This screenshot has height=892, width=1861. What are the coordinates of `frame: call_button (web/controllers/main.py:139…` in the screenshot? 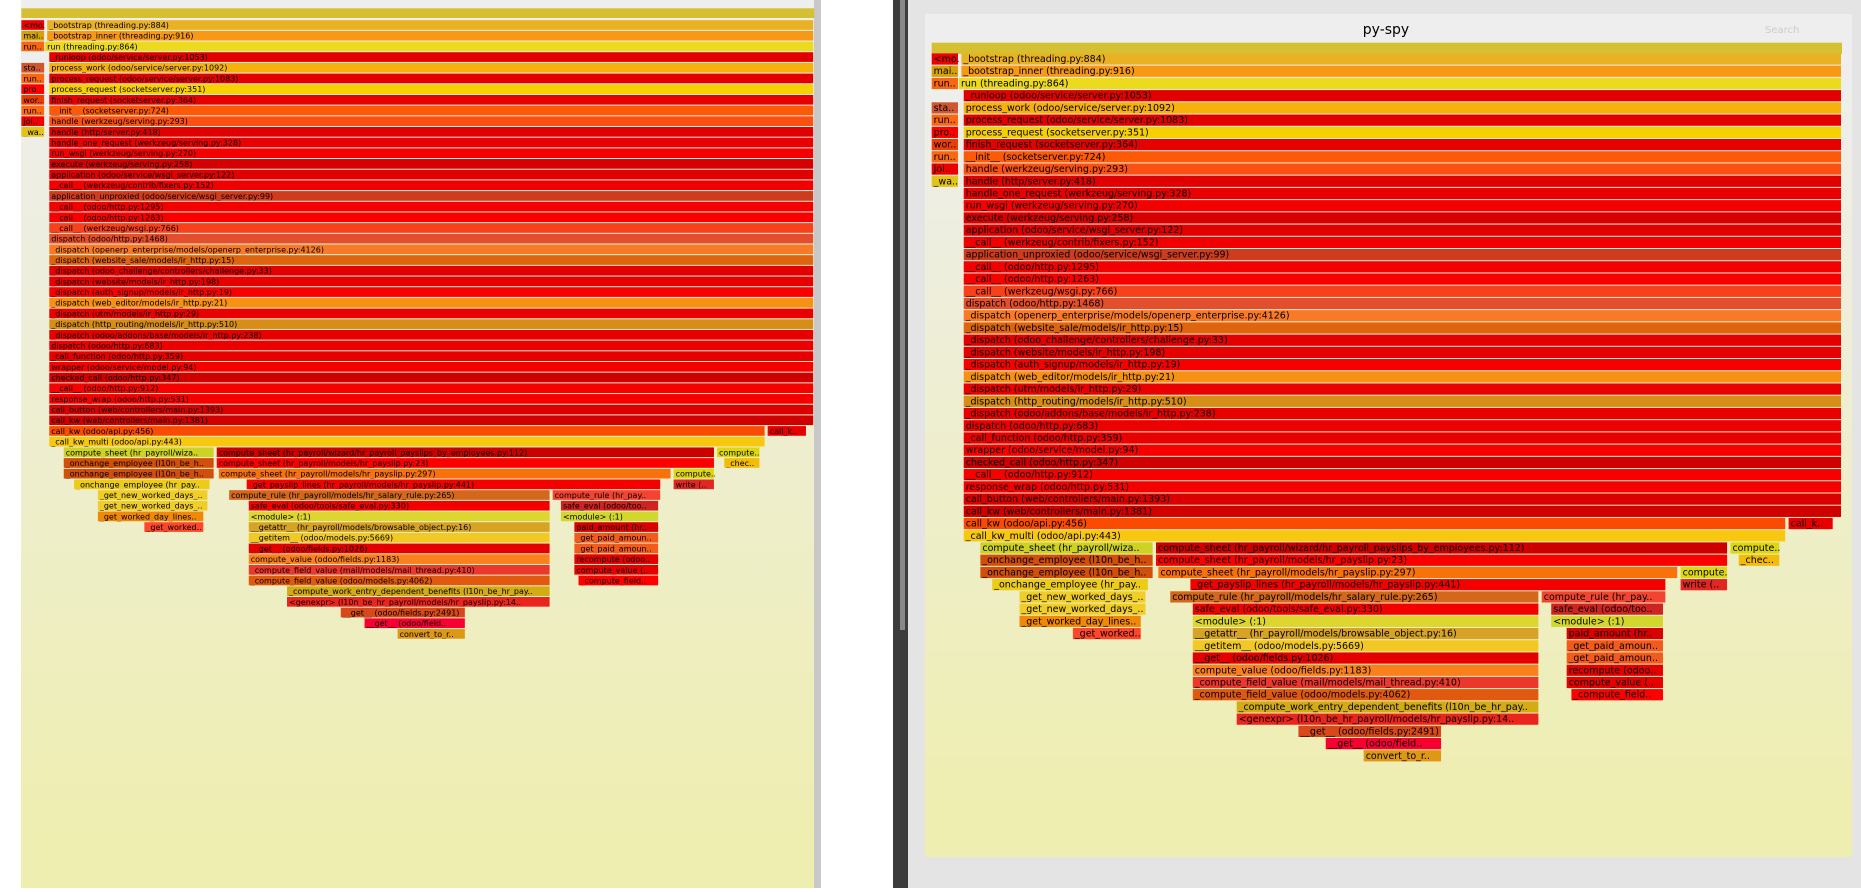 It's located at (1402, 499).